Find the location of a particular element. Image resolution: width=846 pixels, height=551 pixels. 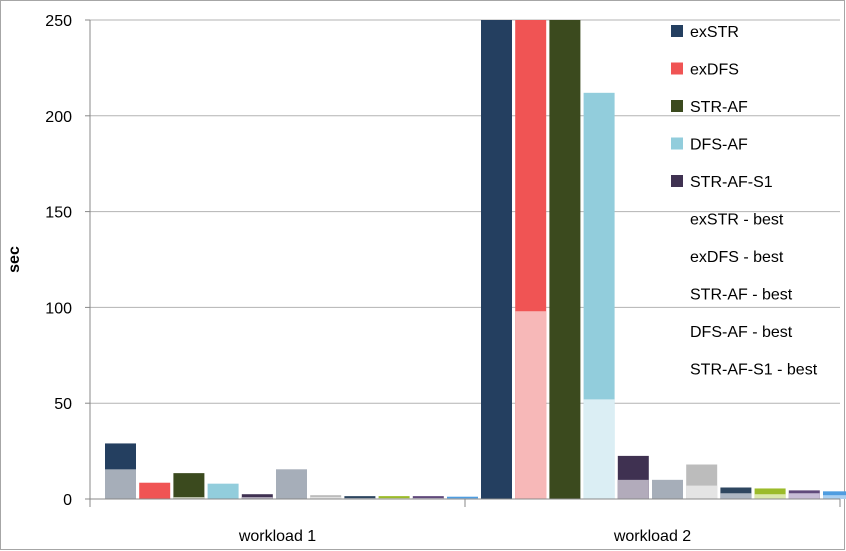

y-tick-label: 0 is located at coordinates (67, 500).